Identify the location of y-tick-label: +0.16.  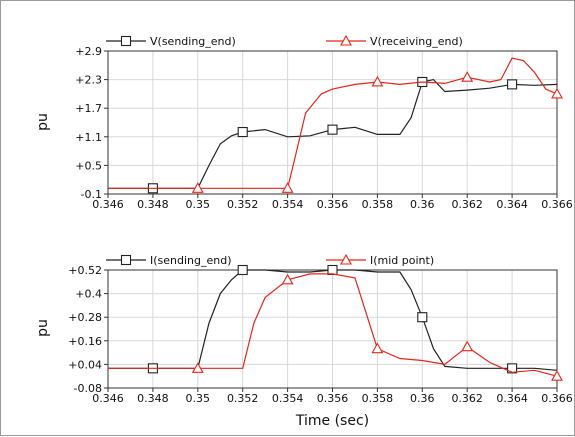
(85, 341).